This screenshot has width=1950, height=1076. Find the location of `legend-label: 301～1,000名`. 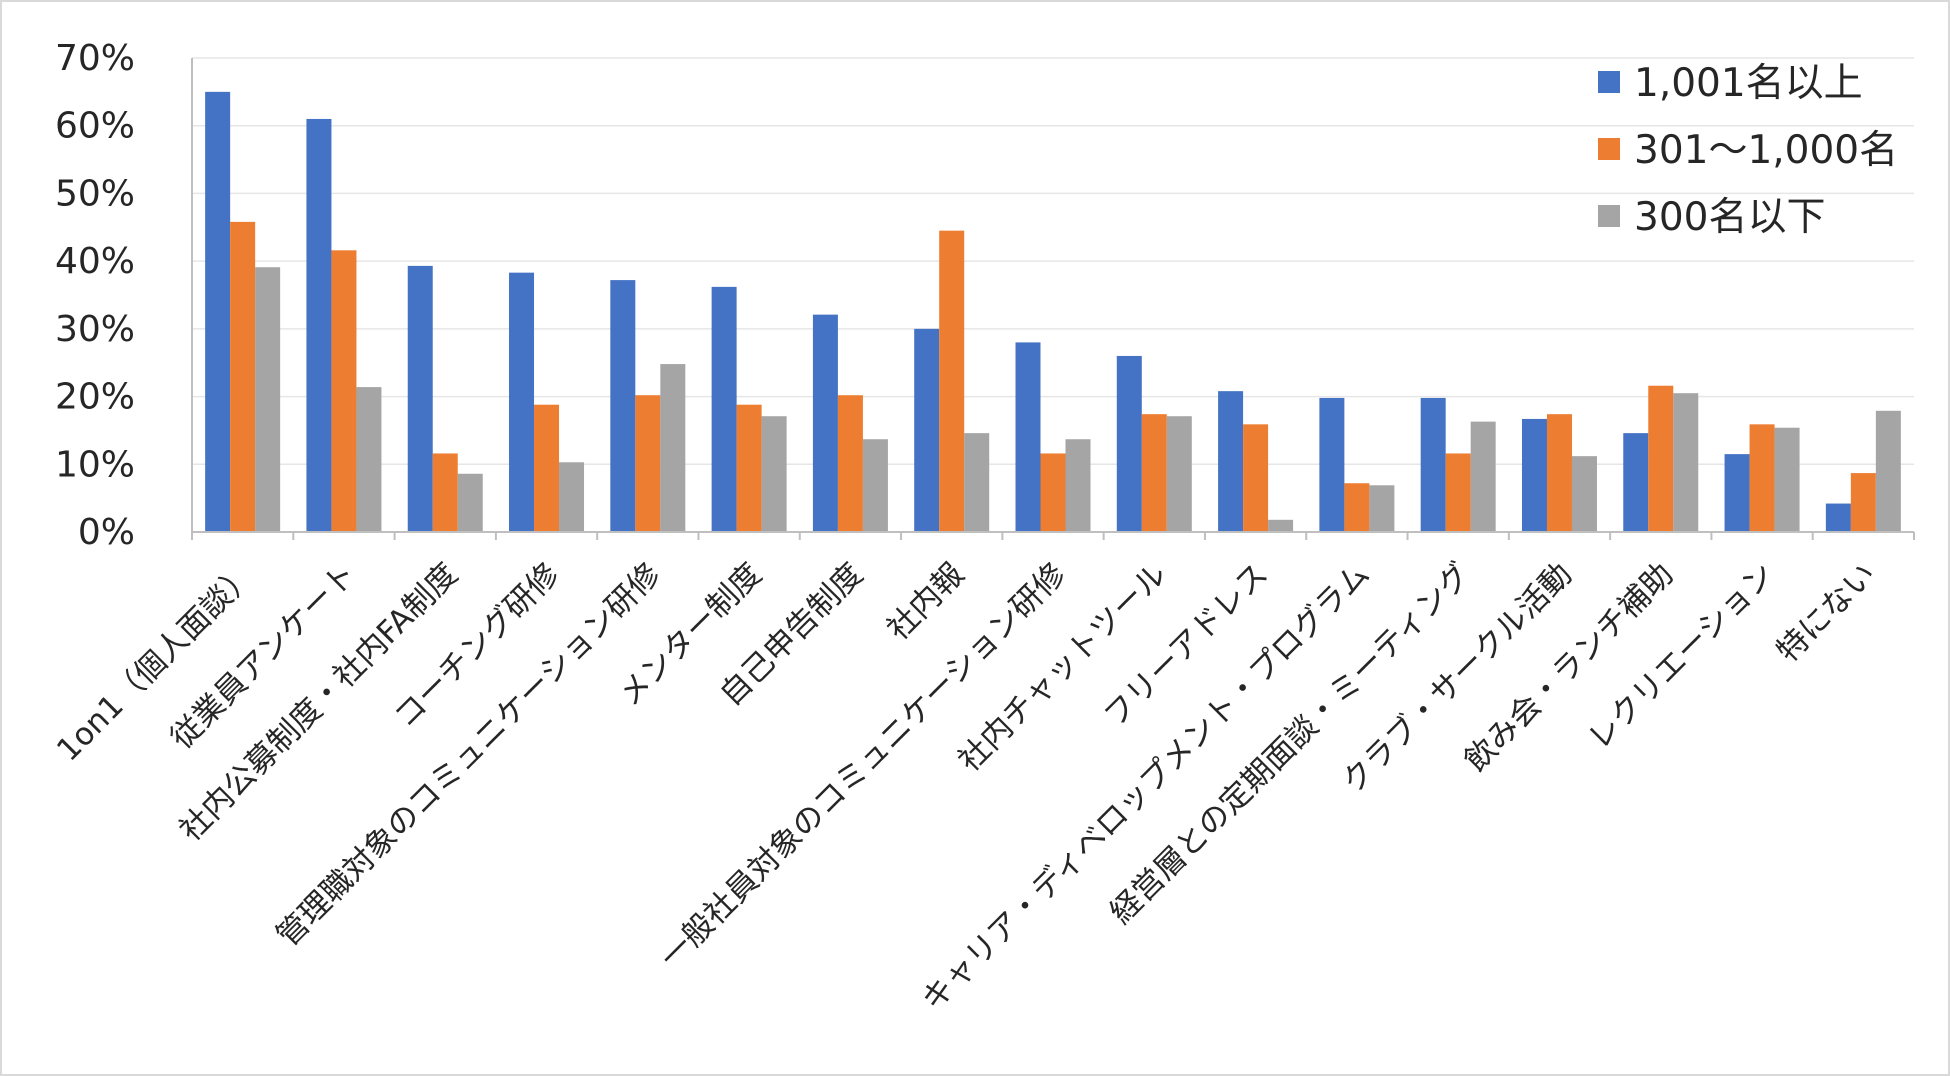

legend-label: 301～1,000名 is located at coordinates (1766, 150).